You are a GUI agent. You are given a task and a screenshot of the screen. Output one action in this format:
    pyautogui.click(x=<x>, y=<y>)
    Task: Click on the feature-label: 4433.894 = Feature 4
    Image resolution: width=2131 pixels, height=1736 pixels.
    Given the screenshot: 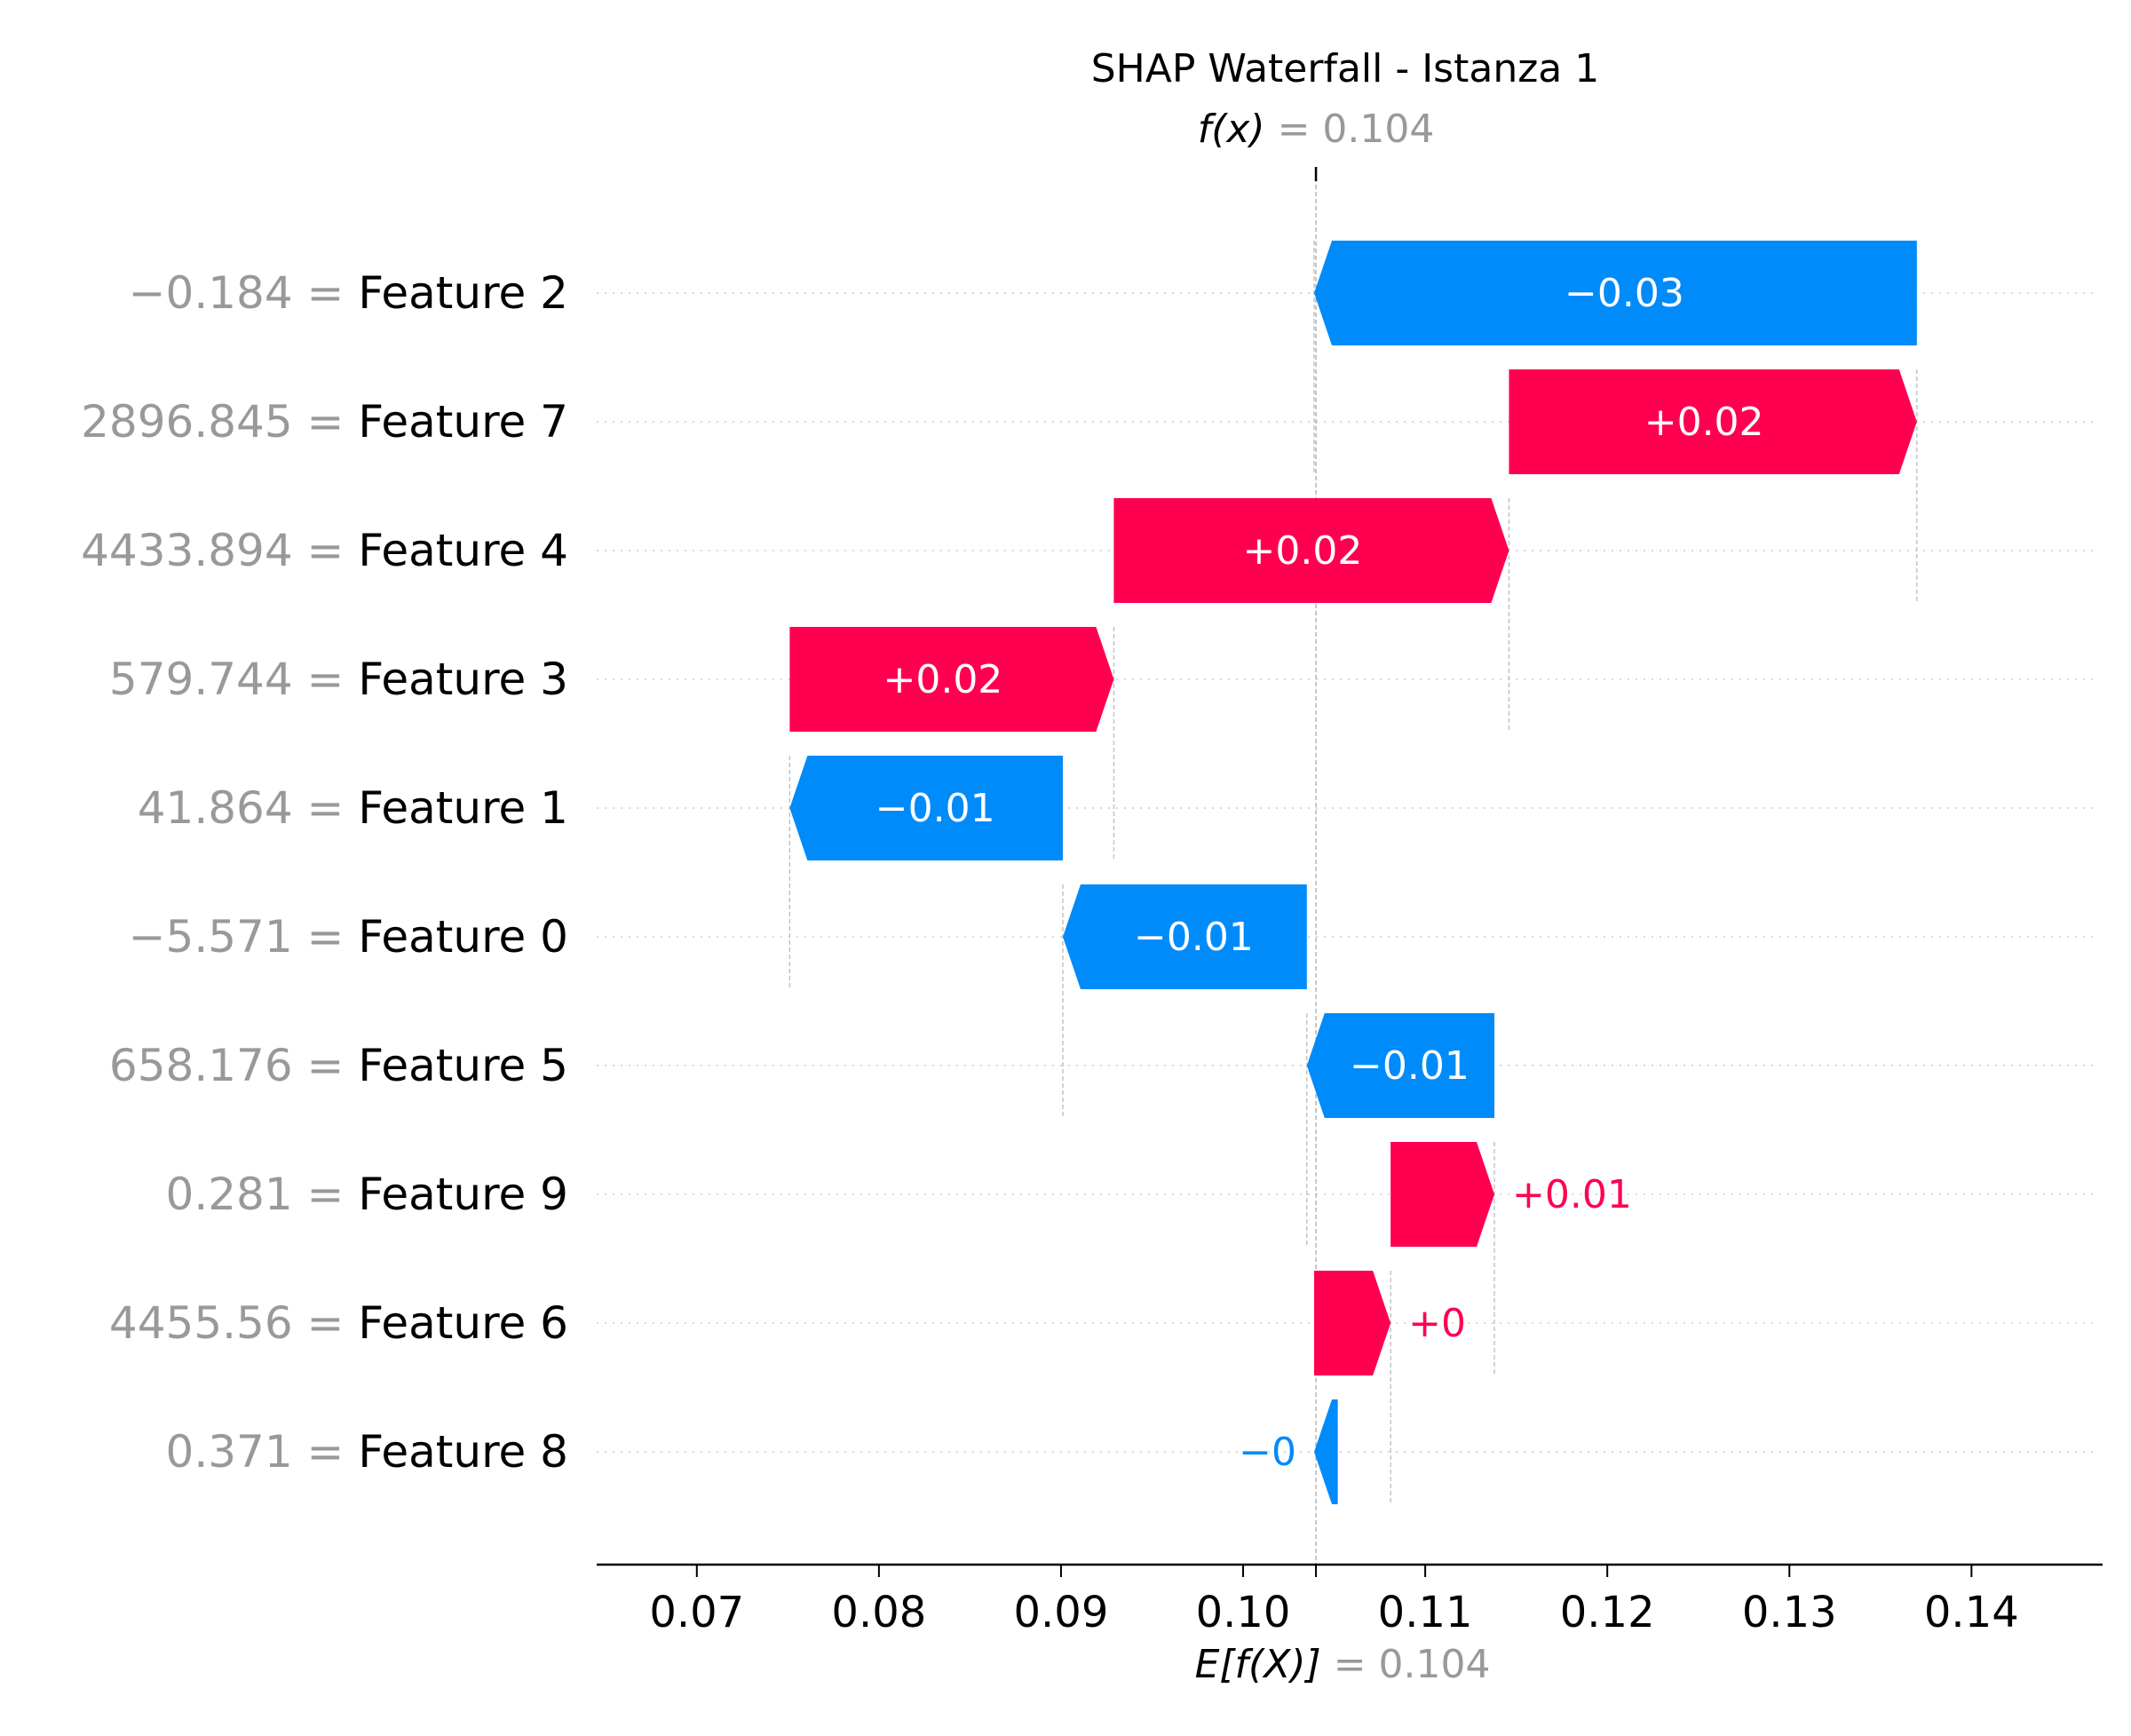 What is the action you would take?
    pyautogui.click(x=325, y=550)
    